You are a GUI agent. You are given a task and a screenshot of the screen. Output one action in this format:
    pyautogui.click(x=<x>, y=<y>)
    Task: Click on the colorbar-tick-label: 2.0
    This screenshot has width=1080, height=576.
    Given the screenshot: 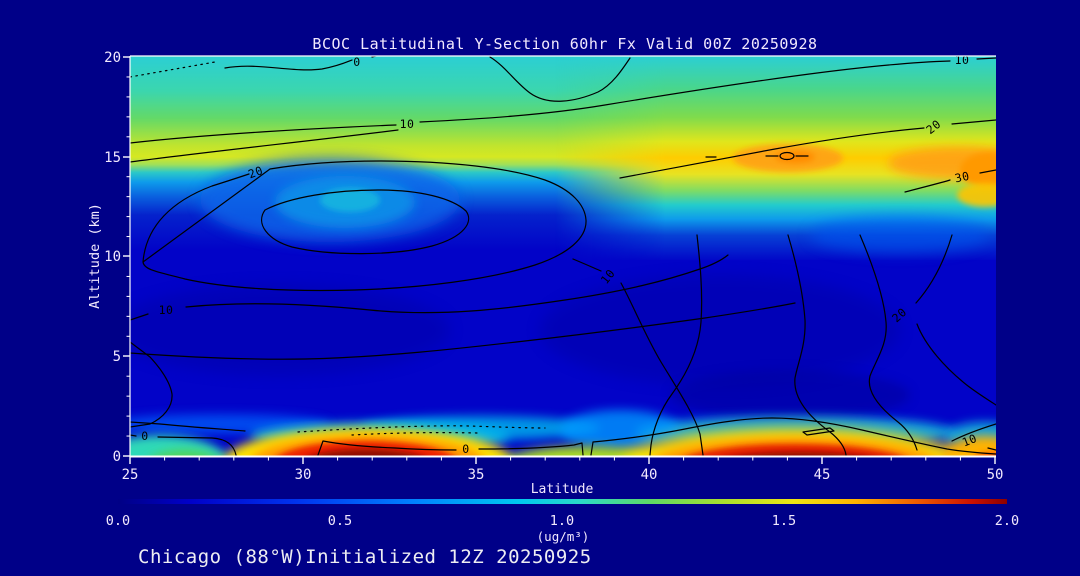 What is the action you would take?
    pyautogui.click(x=1007, y=521)
    